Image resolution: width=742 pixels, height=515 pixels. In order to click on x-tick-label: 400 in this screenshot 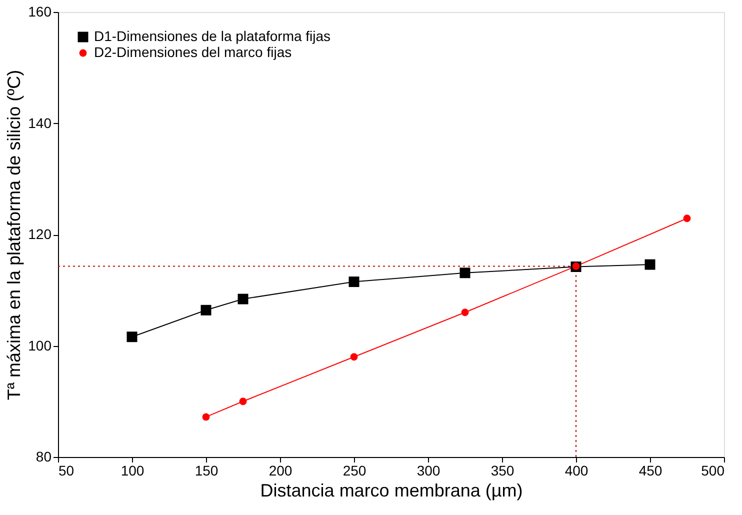, I will do `click(576, 470)`.